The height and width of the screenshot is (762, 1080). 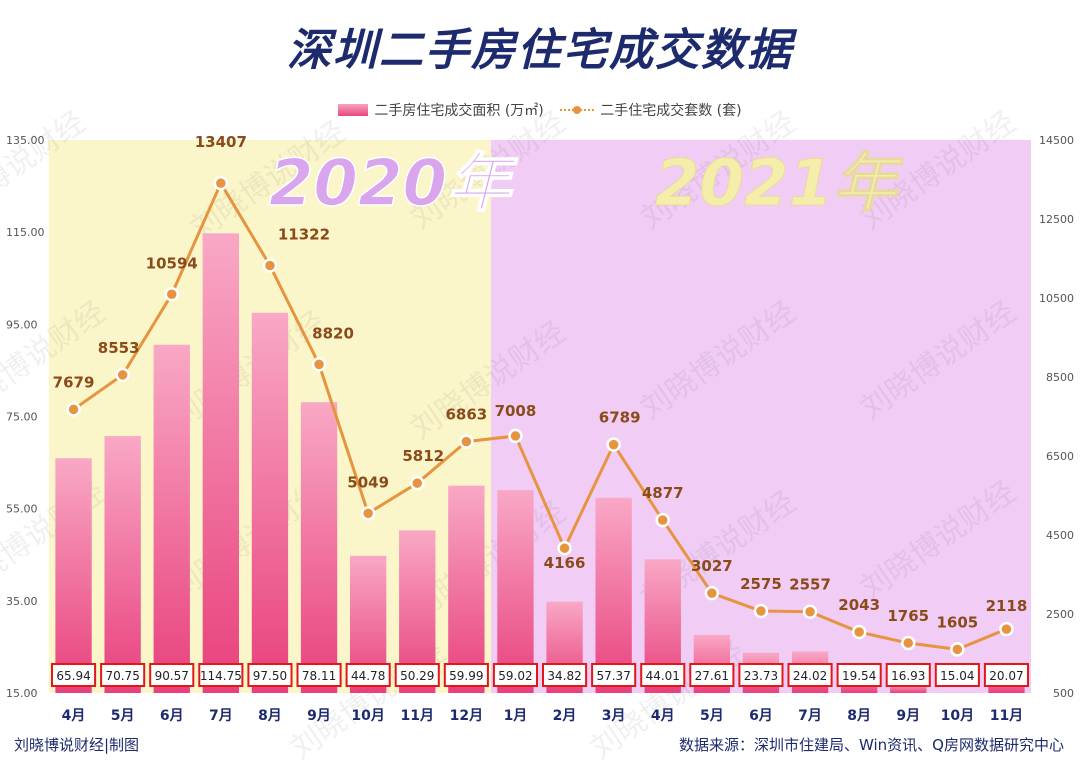 I want to click on legend-item-count: 二手住宅成交套数 (套), so click(x=651, y=110).